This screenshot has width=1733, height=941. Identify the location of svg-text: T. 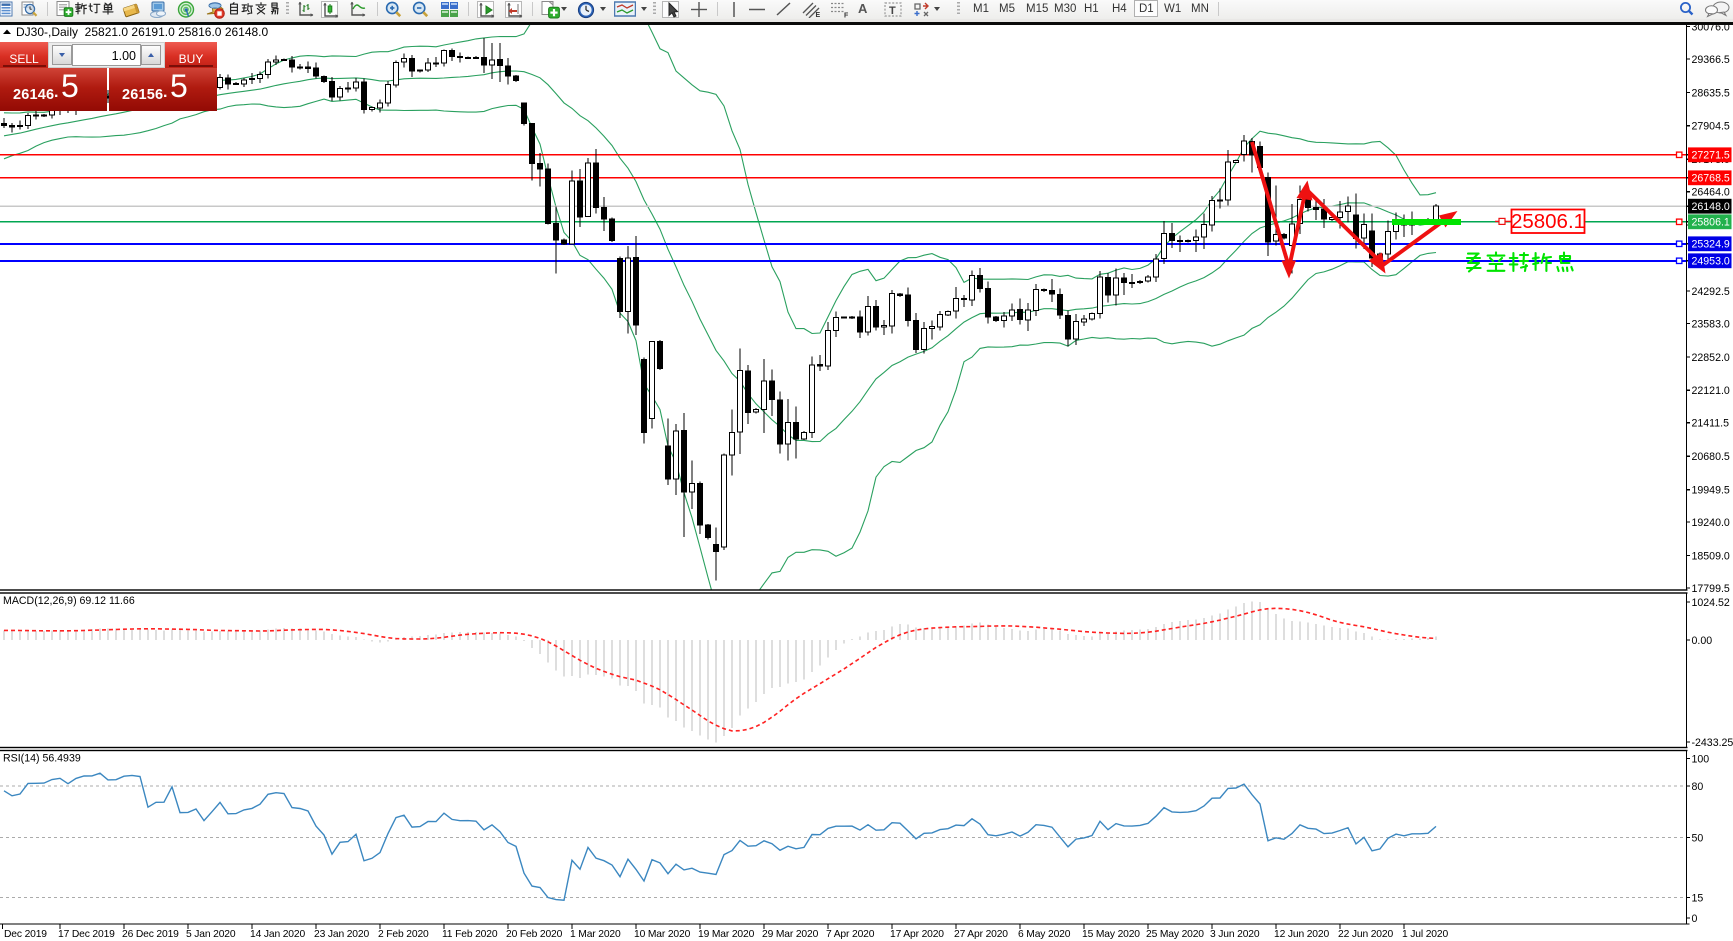
(892, 11).